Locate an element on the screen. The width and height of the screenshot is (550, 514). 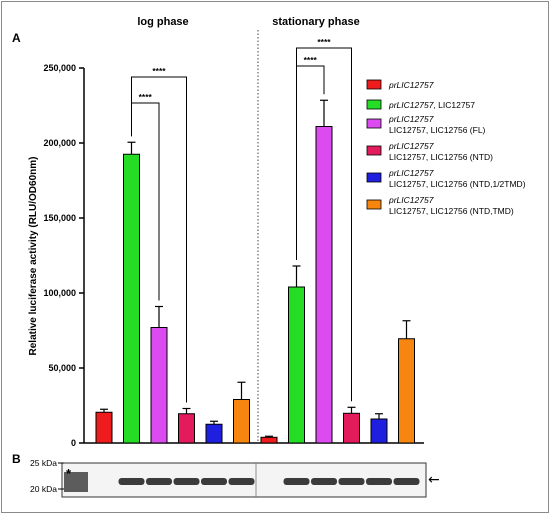
asterisk-label: * is located at coordinates (69, 473).